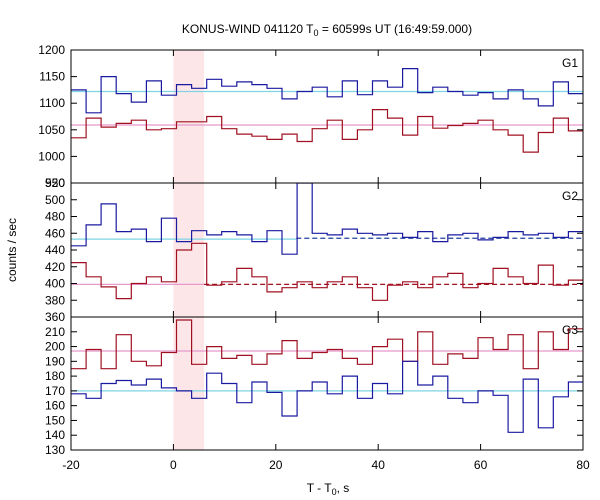 Image resolution: width=600 pixels, height=500 pixels. What do you see at coordinates (51, 130) in the screenshot?
I see `y-tick-label: 1050` at bounding box center [51, 130].